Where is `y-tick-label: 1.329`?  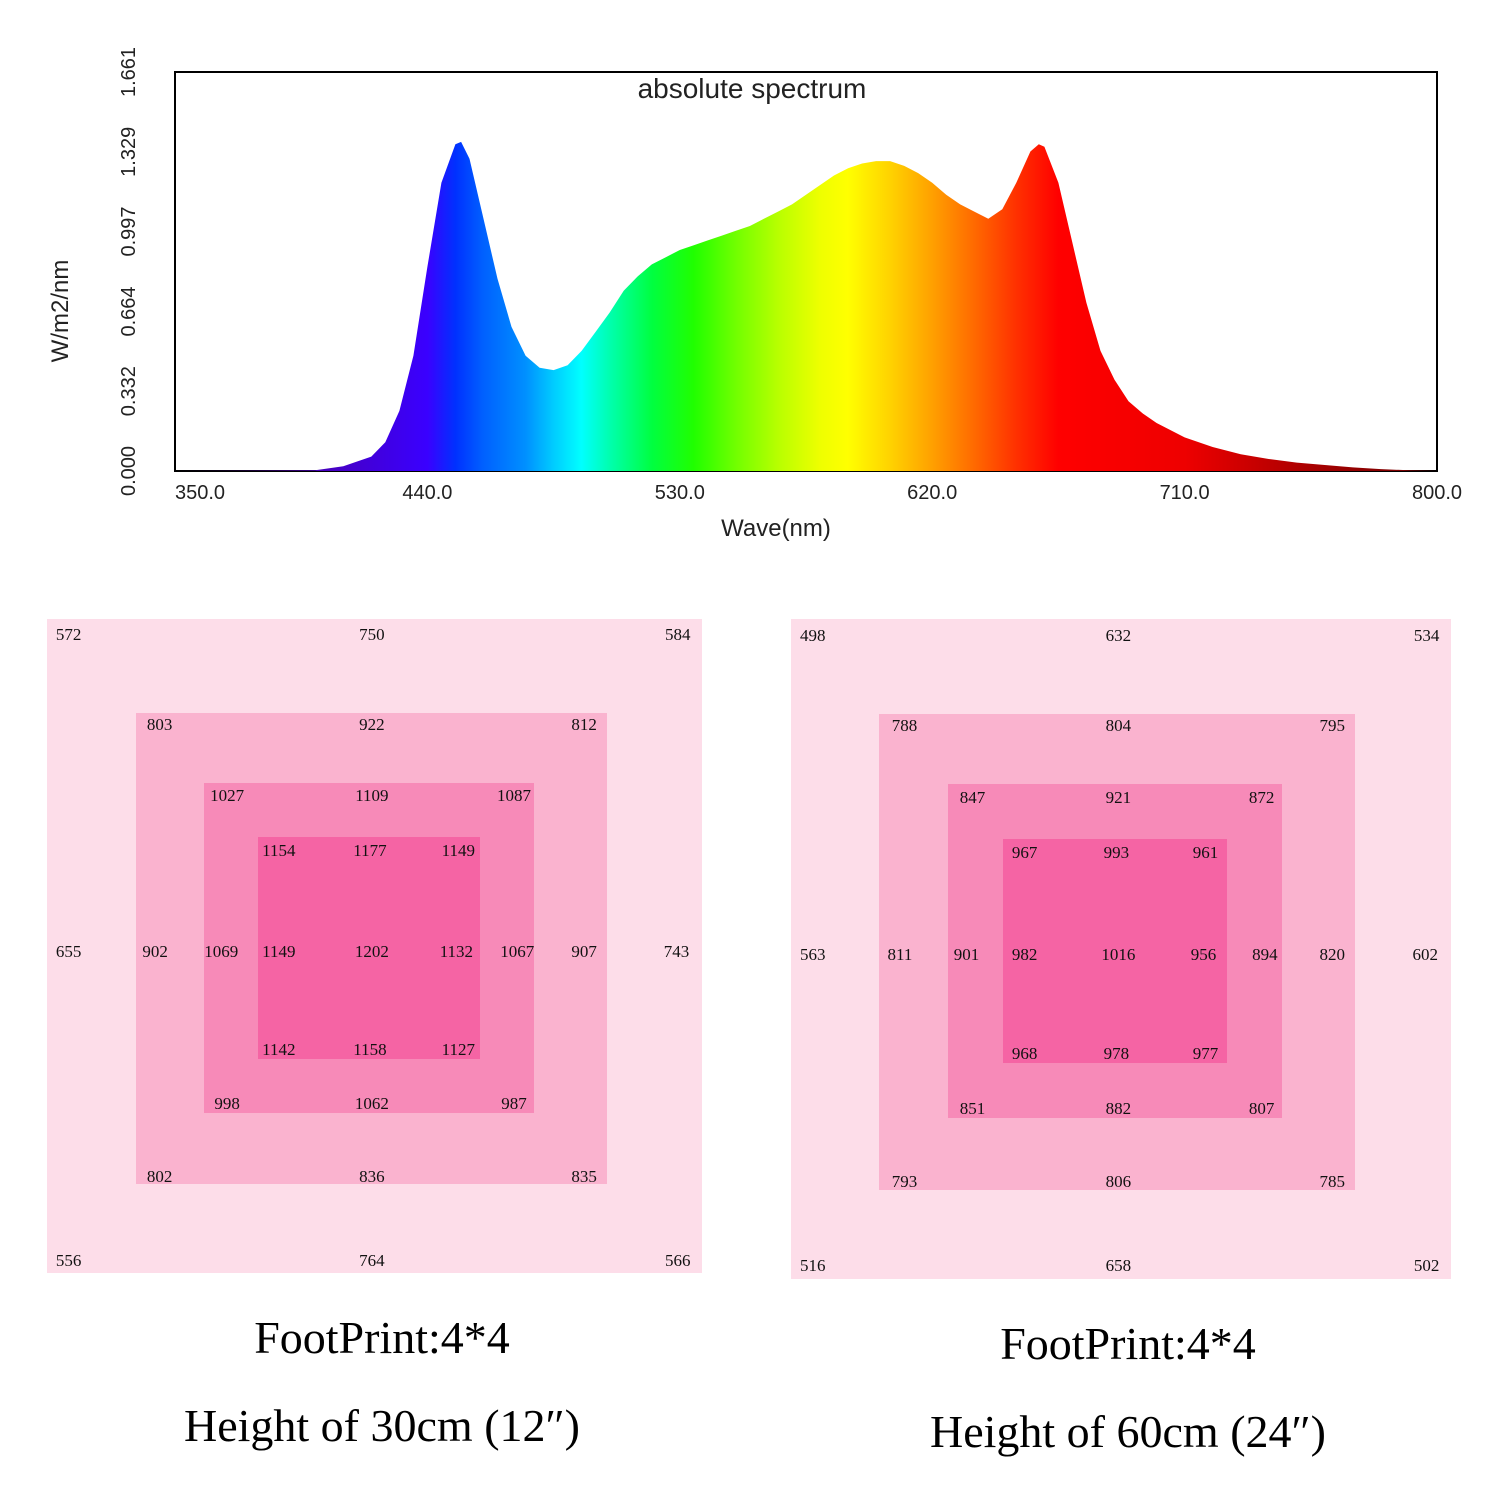
y-tick-label: 1.329 is located at coordinates (129, 152).